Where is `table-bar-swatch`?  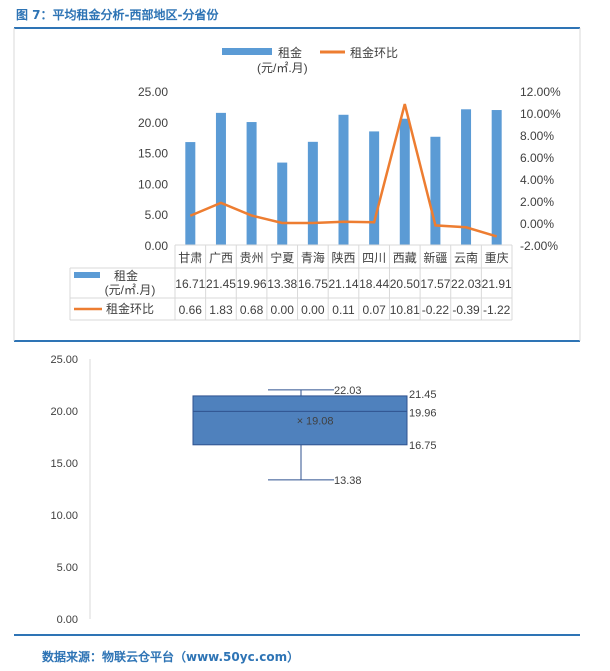
table-bar-swatch is located at coordinates (87, 275).